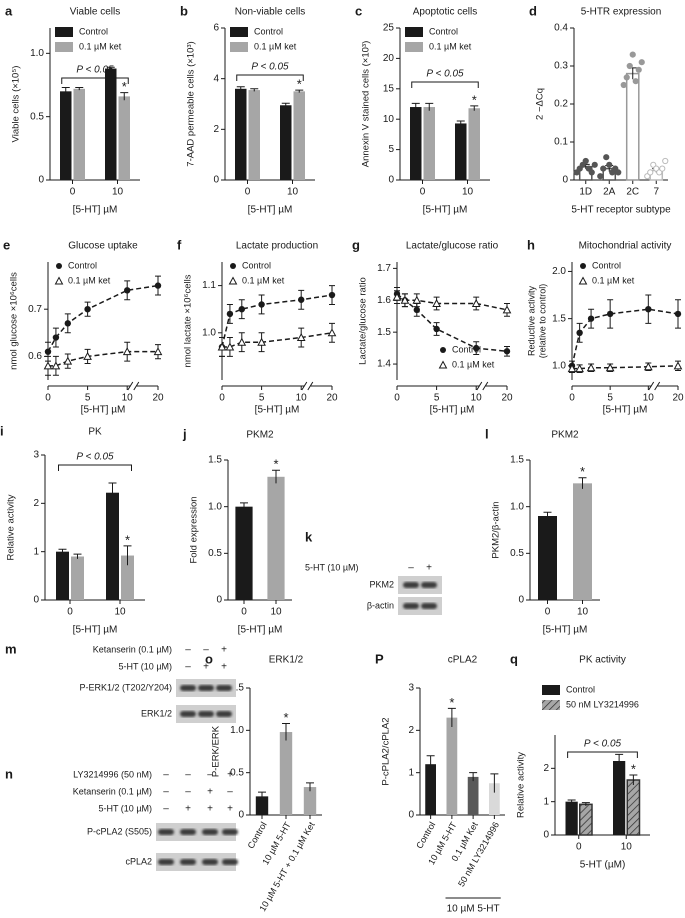 The image size is (685, 918). Describe the element at coordinates (194, 529) in the screenshot. I see `y-axis-label: Fold expression` at that location.